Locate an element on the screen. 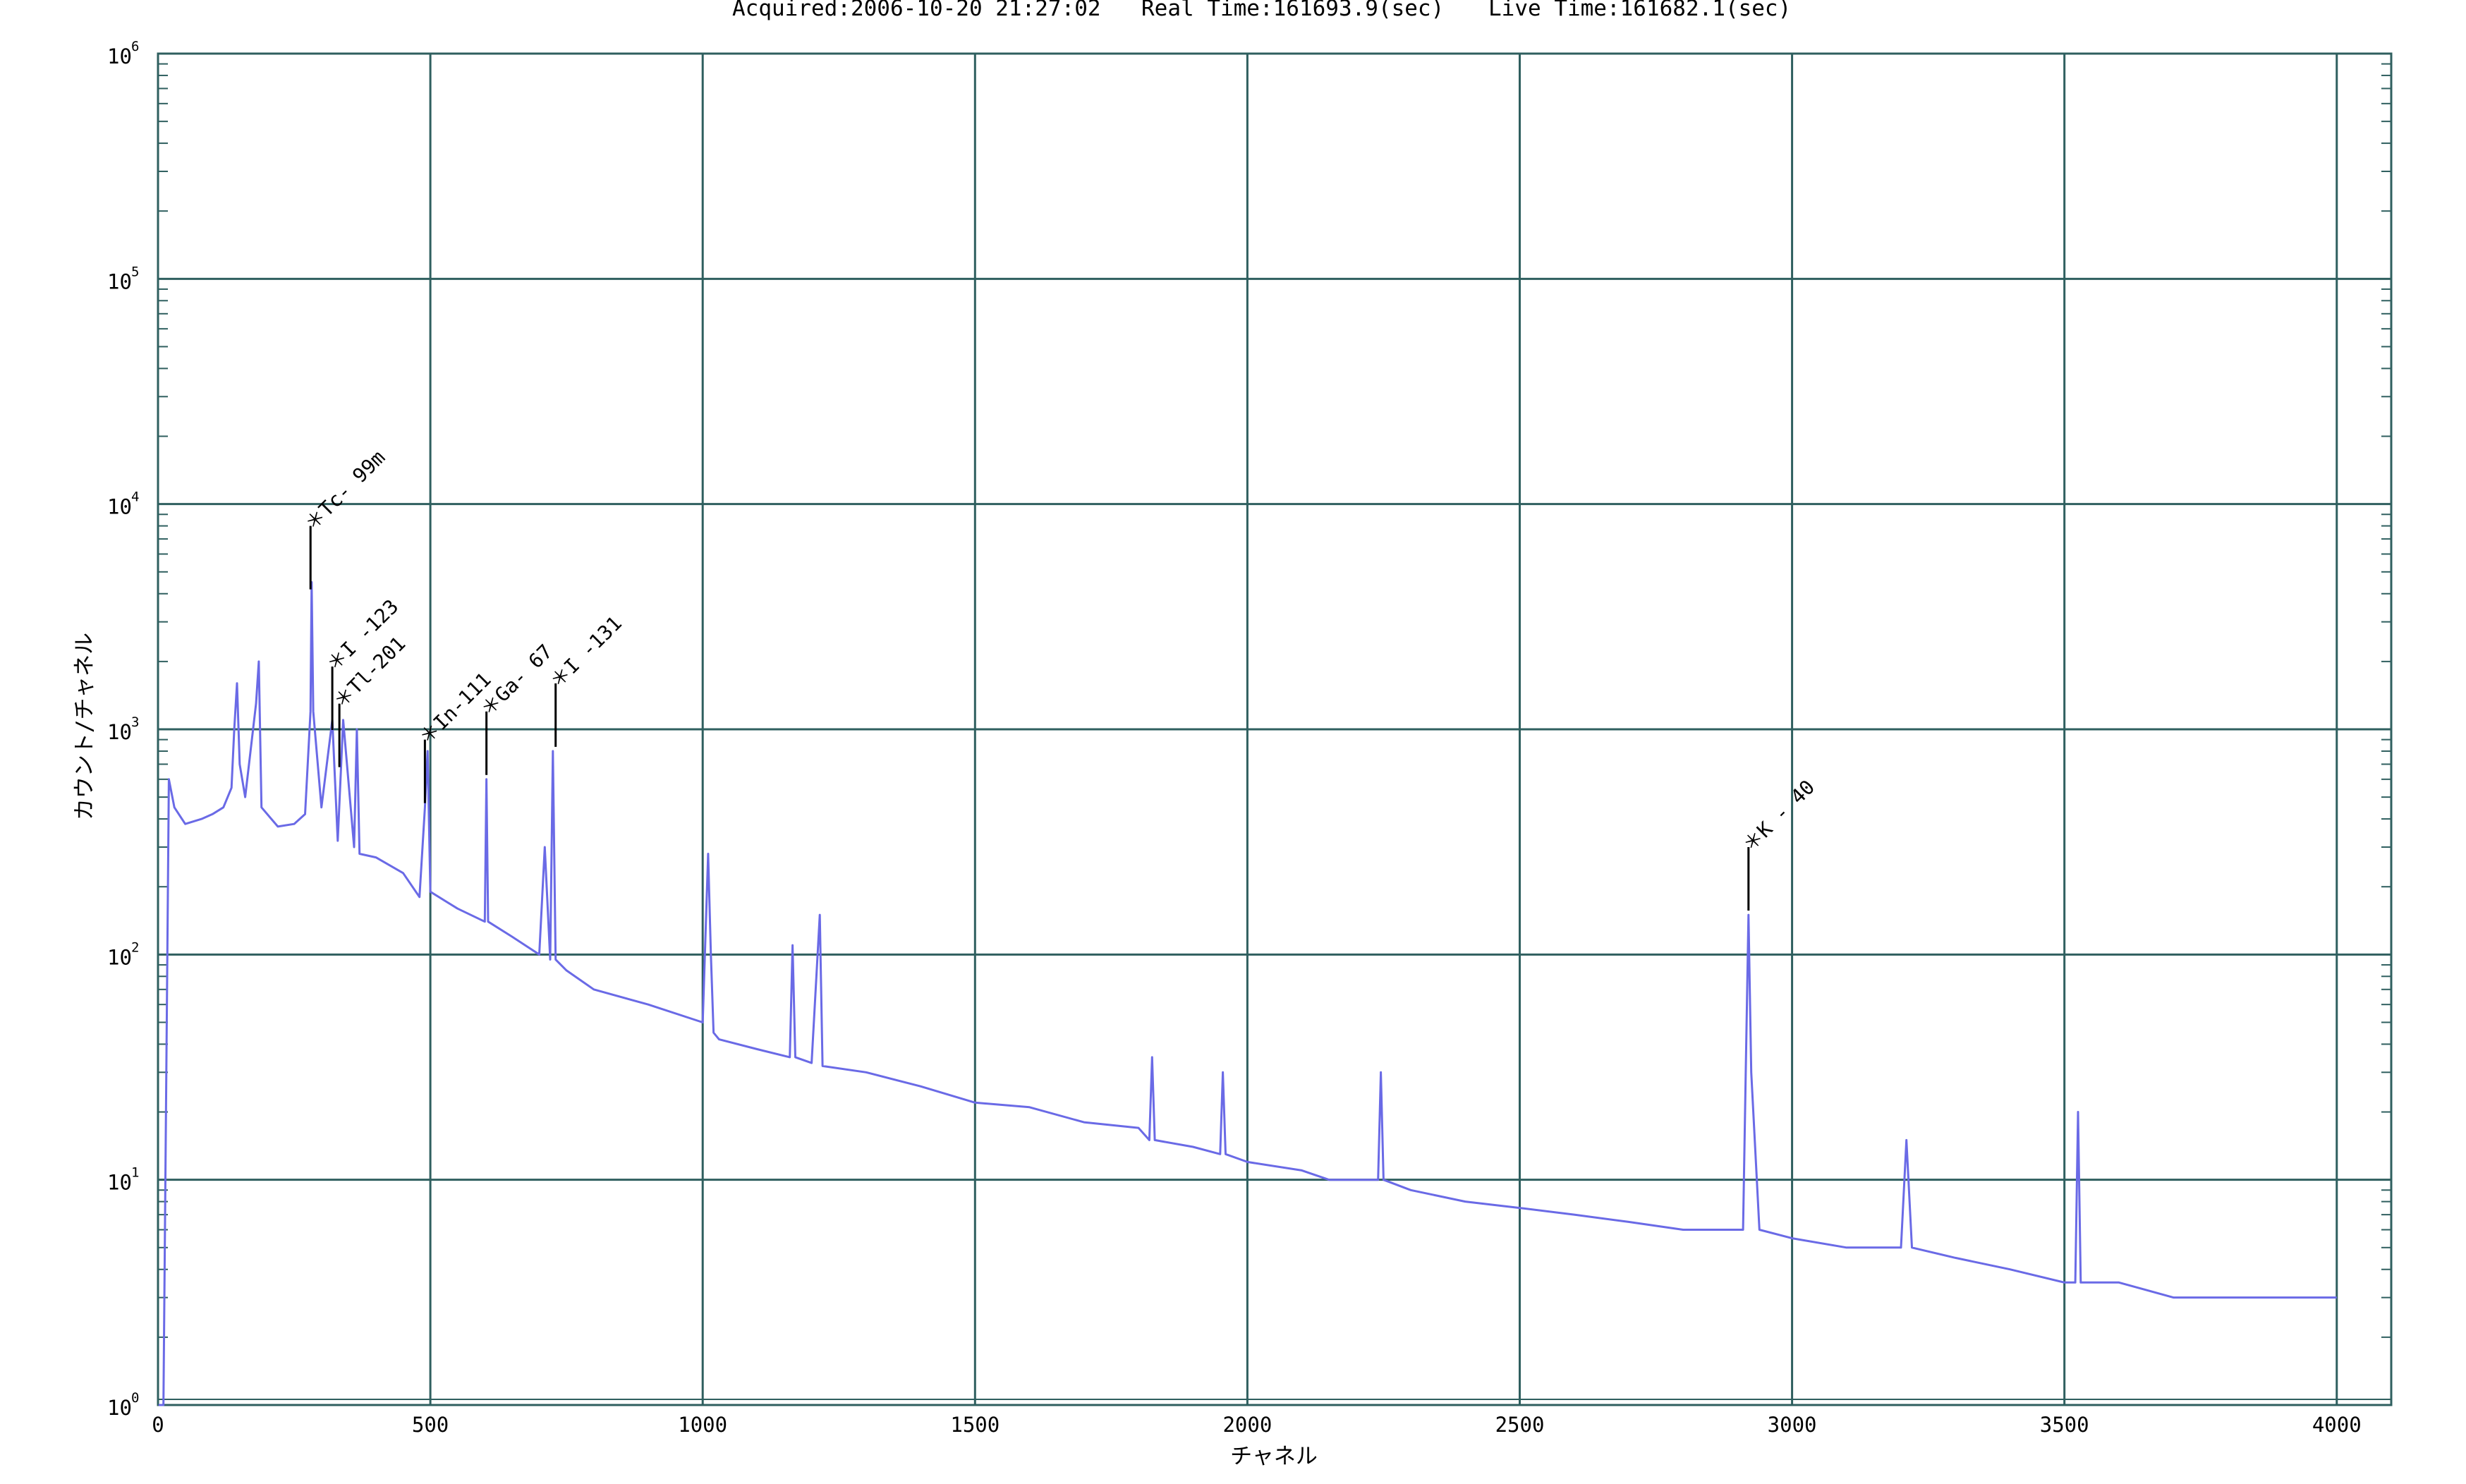 The height and width of the screenshot is (1484, 2466). y-tick-exponent: 6 is located at coordinates (135, 46).